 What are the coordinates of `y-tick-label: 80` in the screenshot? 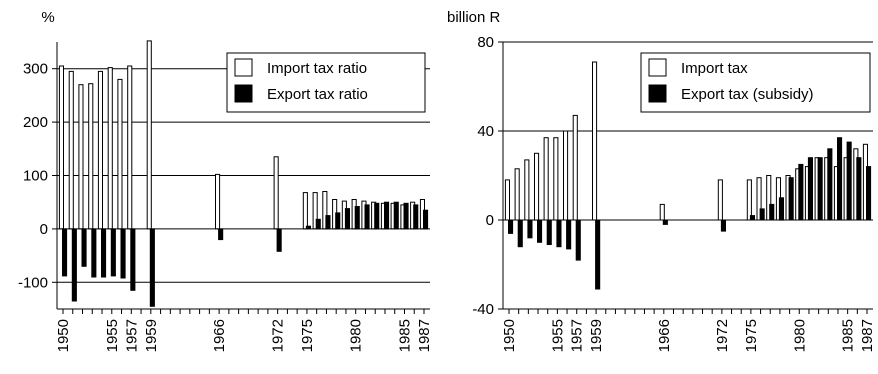 It's located at (485, 42).